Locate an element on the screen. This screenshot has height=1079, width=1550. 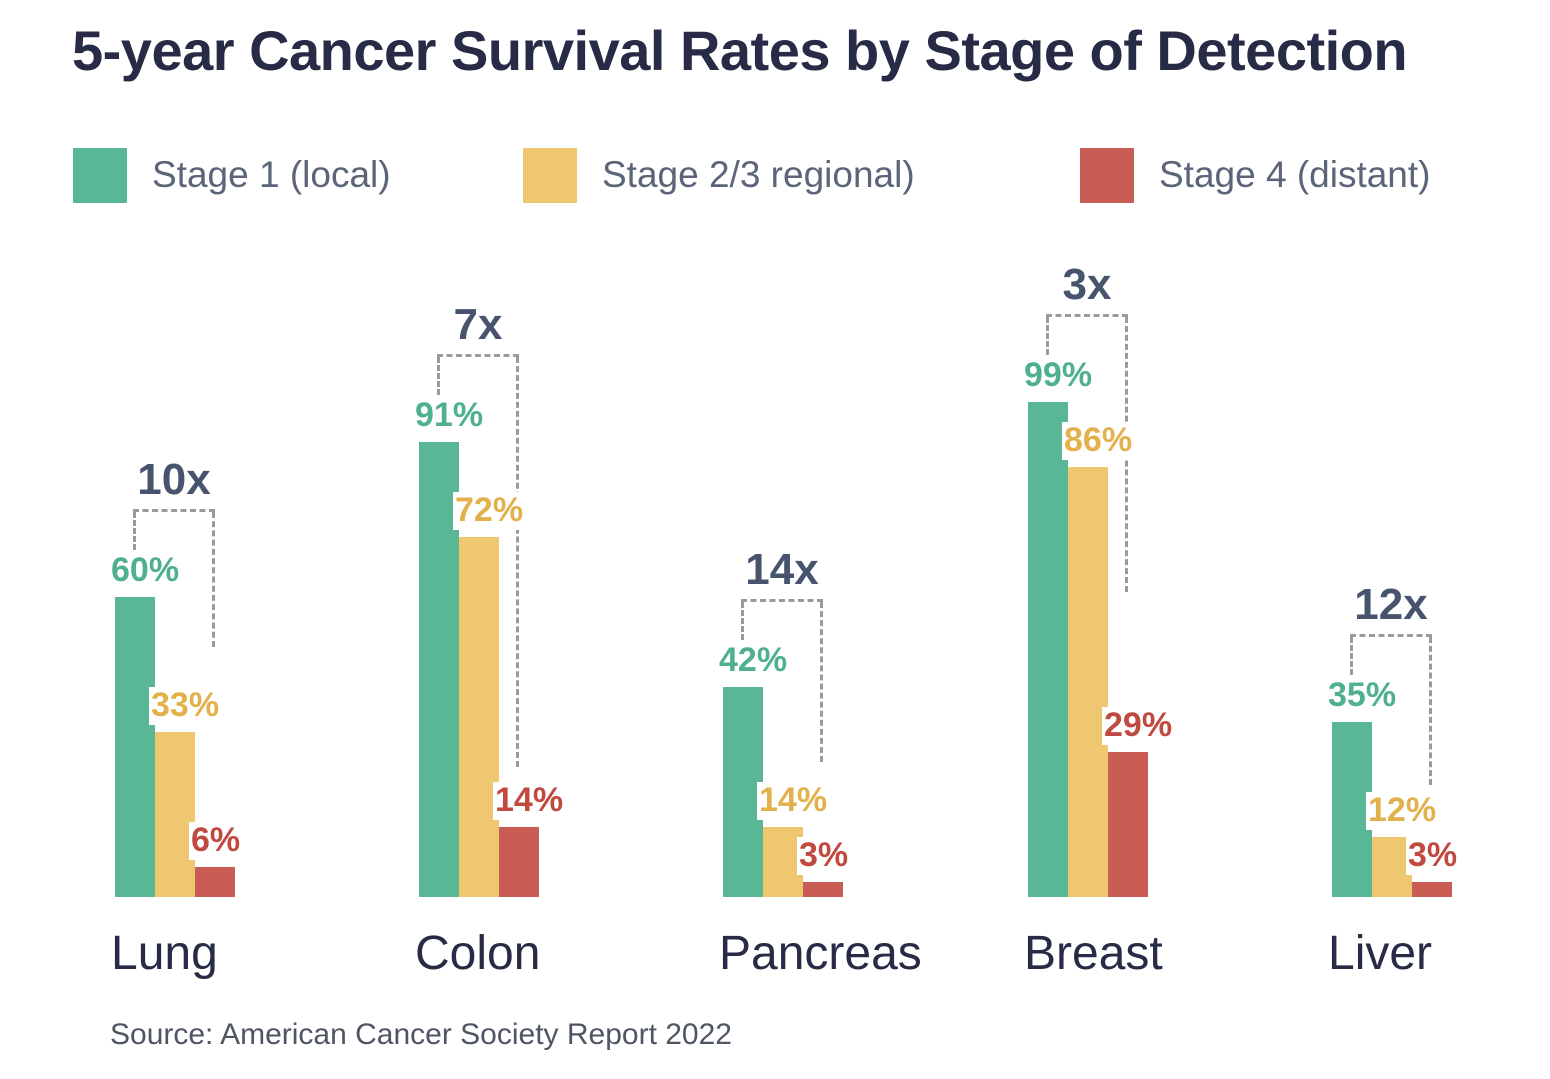
legend-swatch-stage4 is located at coordinates (1107, 175).